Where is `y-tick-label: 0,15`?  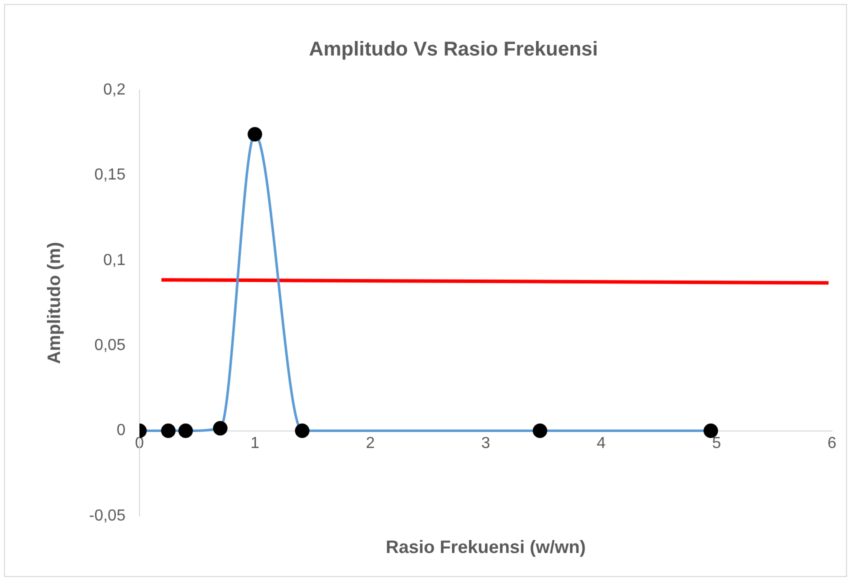
y-tick-label: 0,15 is located at coordinates (110, 175).